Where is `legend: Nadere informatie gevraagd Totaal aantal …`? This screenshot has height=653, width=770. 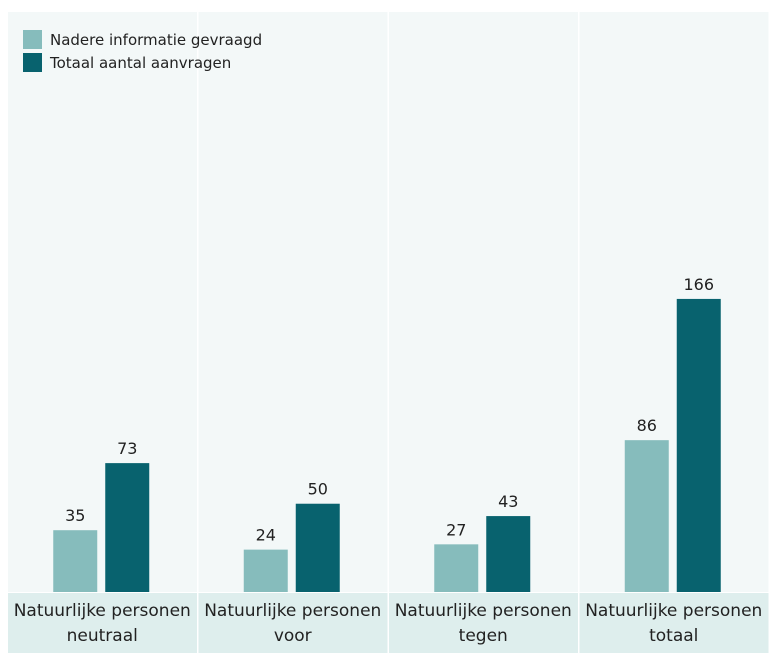
legend: Nadere informatie gevraagd Totaal aantal … is located at coordinates (142, 51).